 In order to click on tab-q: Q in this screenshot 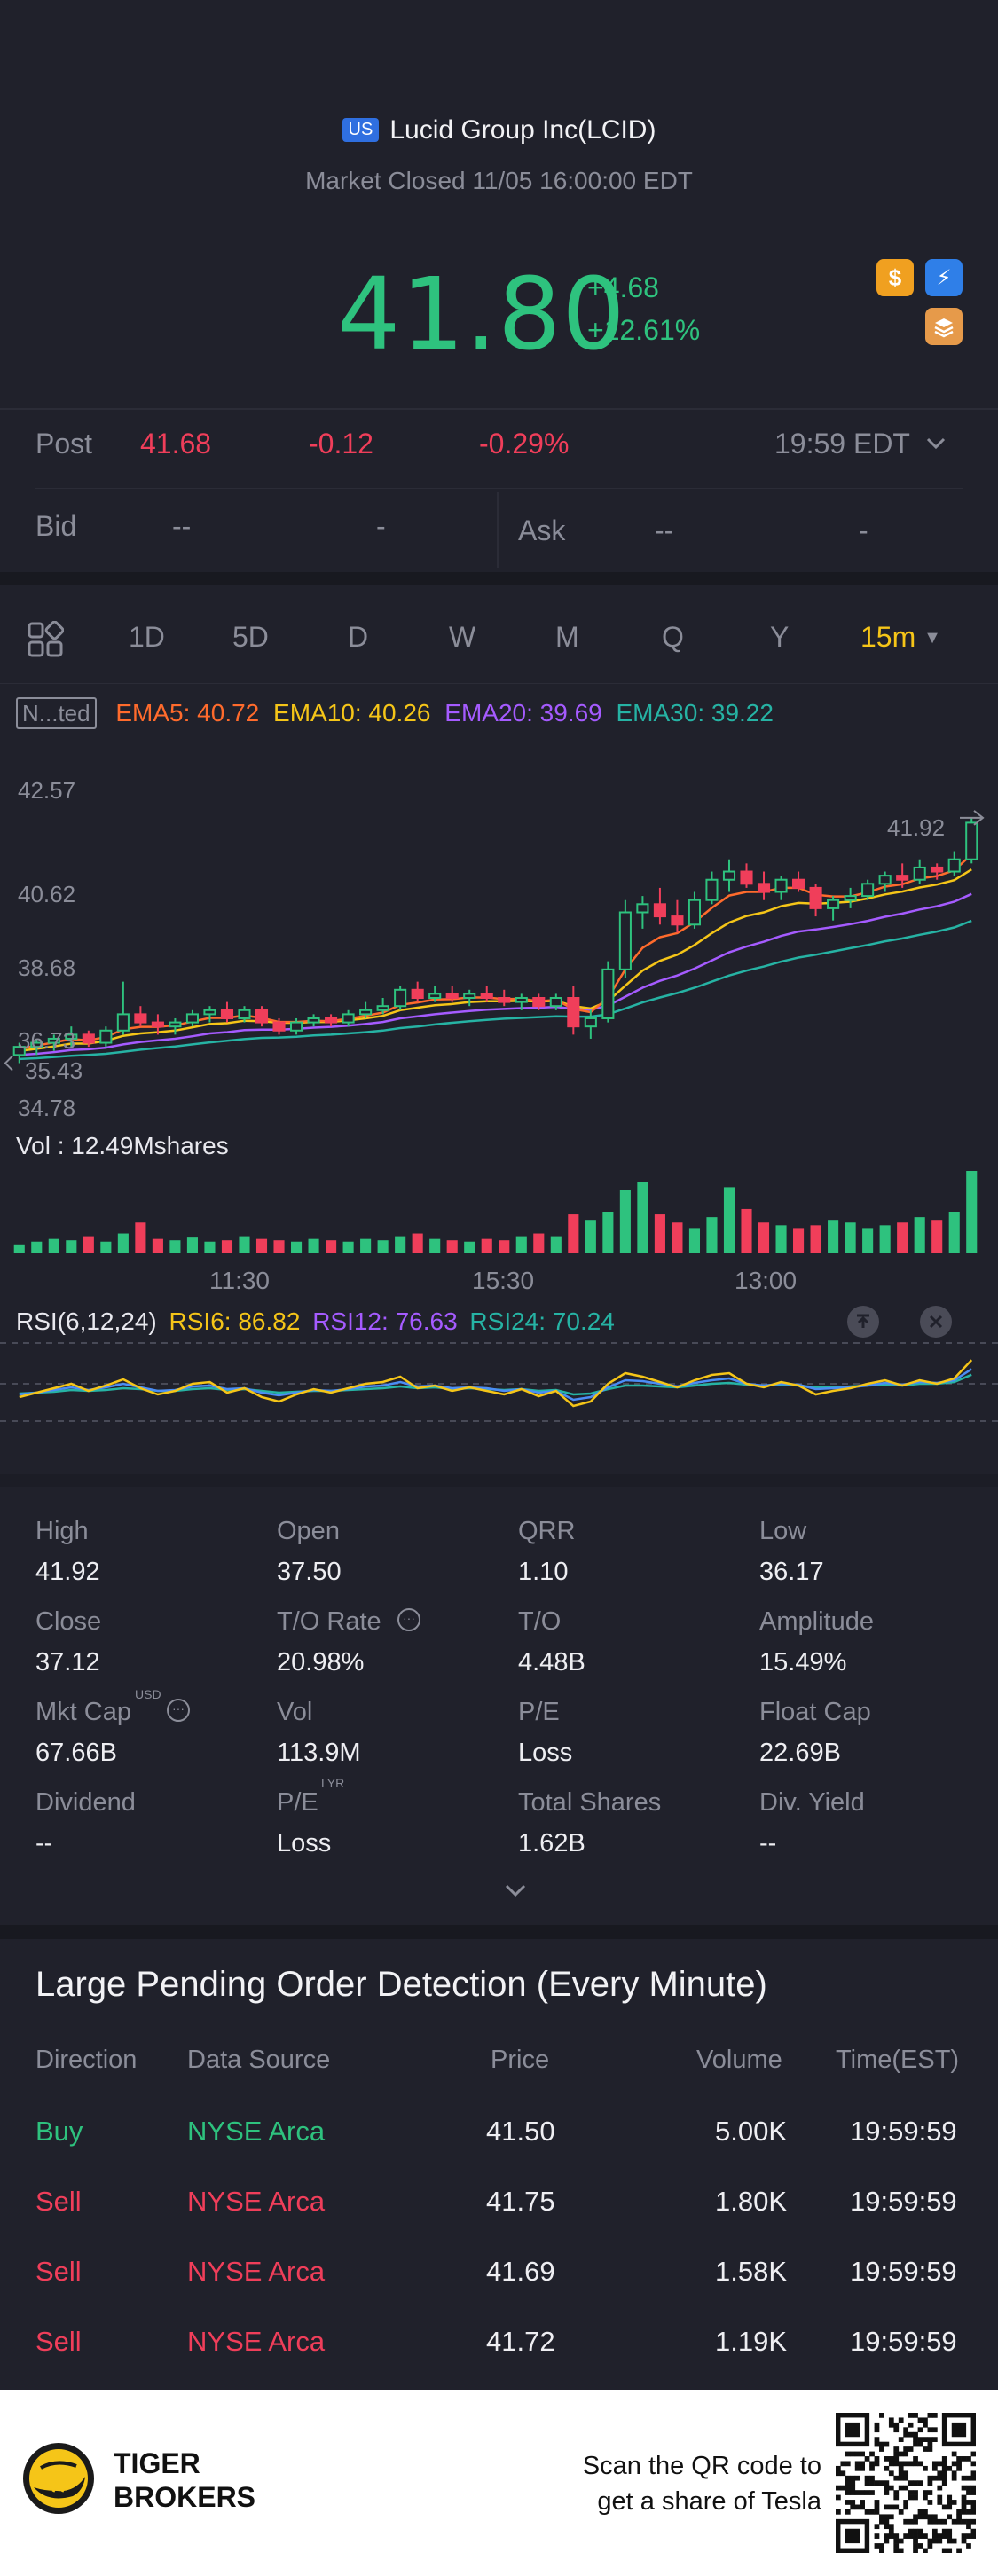, I will do `click(673, 637)`.